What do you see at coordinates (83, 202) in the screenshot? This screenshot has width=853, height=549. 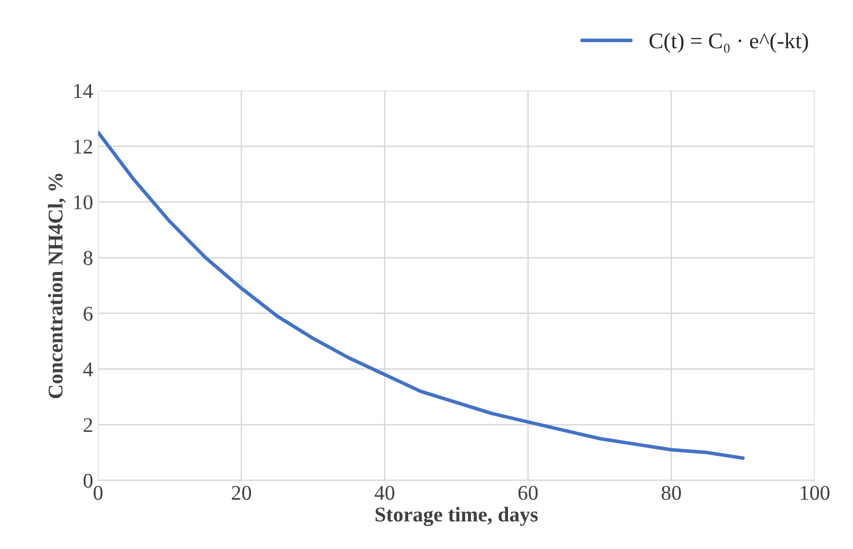 I see `y-tick-label: 10` at bounding box center [83, 202].